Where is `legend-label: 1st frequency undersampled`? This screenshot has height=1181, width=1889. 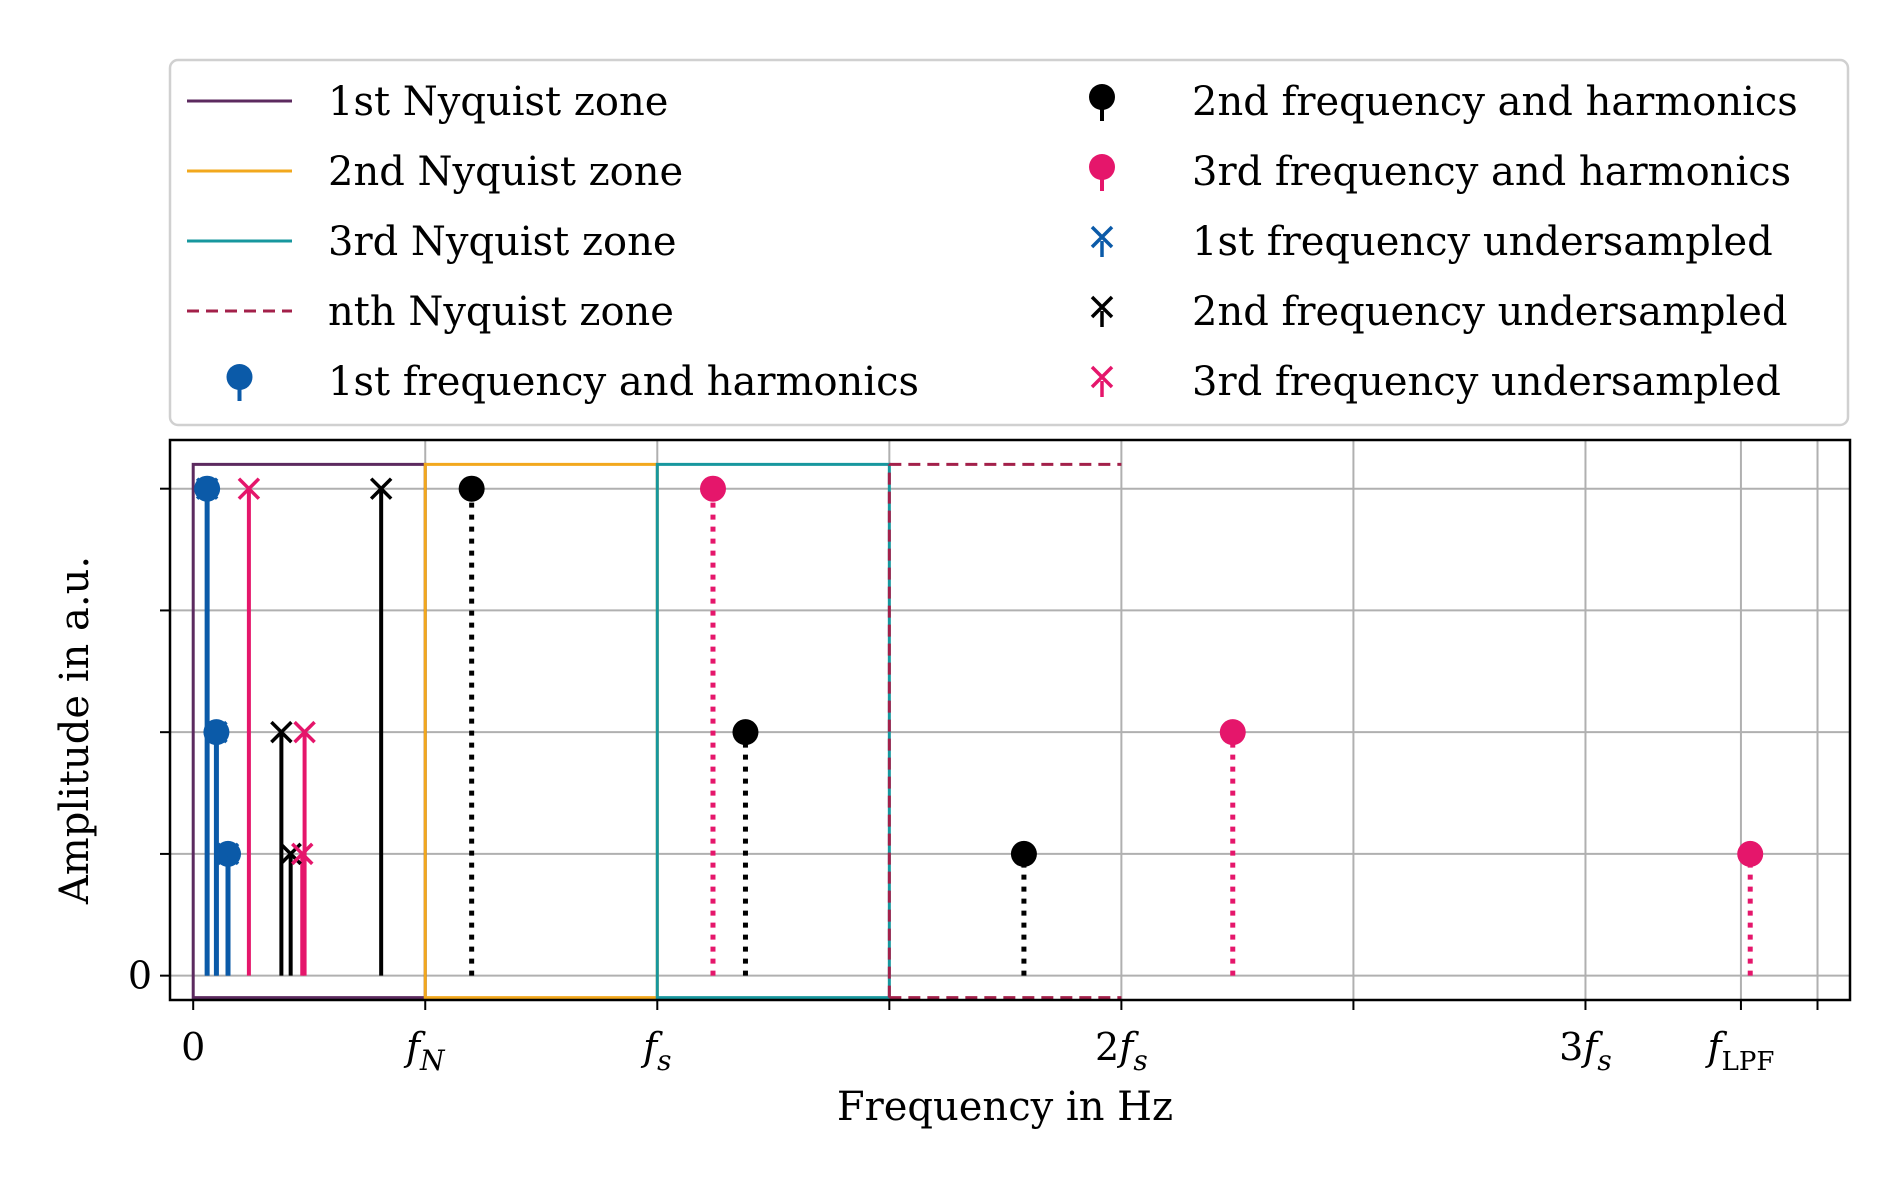 legend-label: 1st frequency undersampled is located at coordinates (1482, 242).